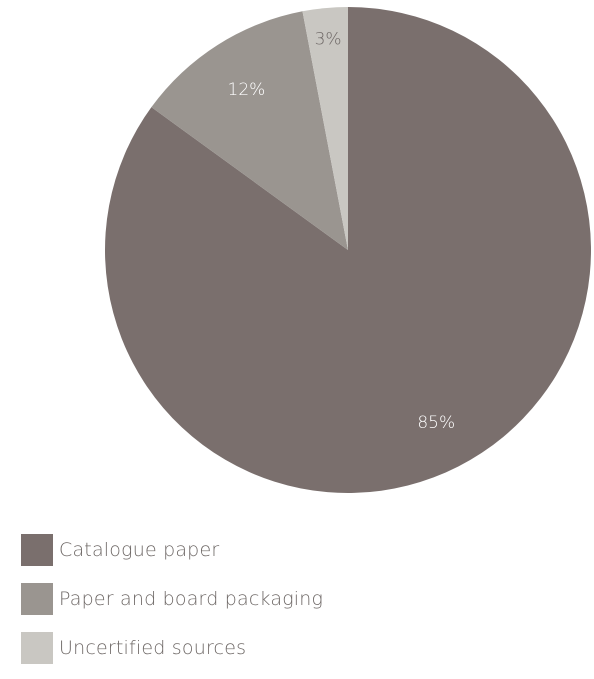 The height and width of the screenshot is (679, 594). I want to click on slice-label: 12%, so click(247, 90).